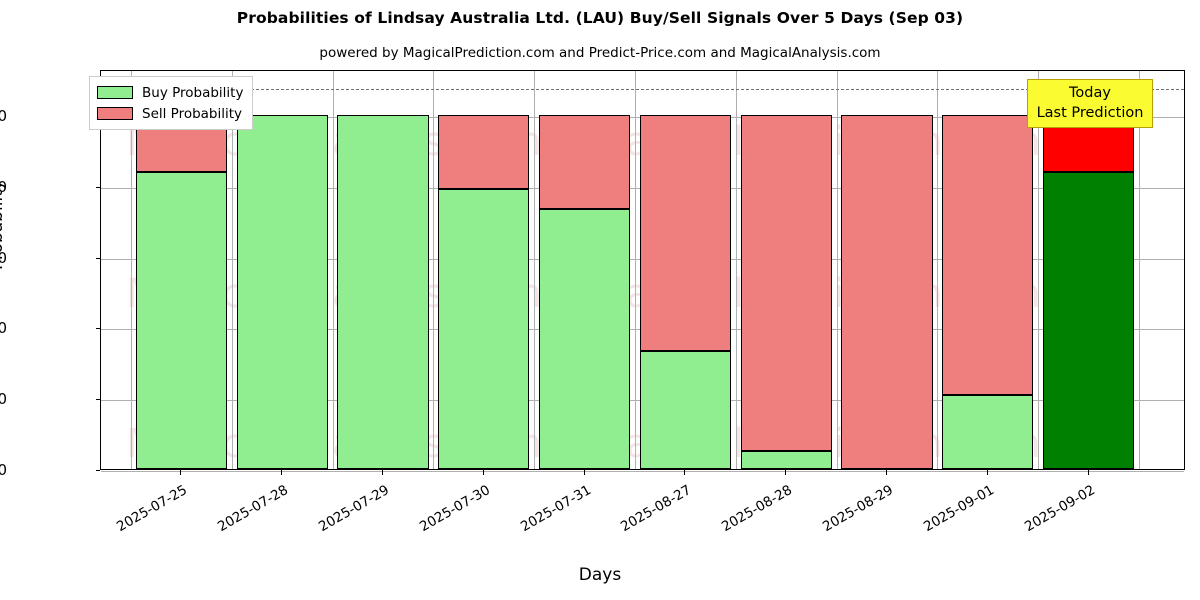  Describe the element at coordinates (454, 509) in the screenshot. I see `x-tick-label: 2025-07-30` at that location.